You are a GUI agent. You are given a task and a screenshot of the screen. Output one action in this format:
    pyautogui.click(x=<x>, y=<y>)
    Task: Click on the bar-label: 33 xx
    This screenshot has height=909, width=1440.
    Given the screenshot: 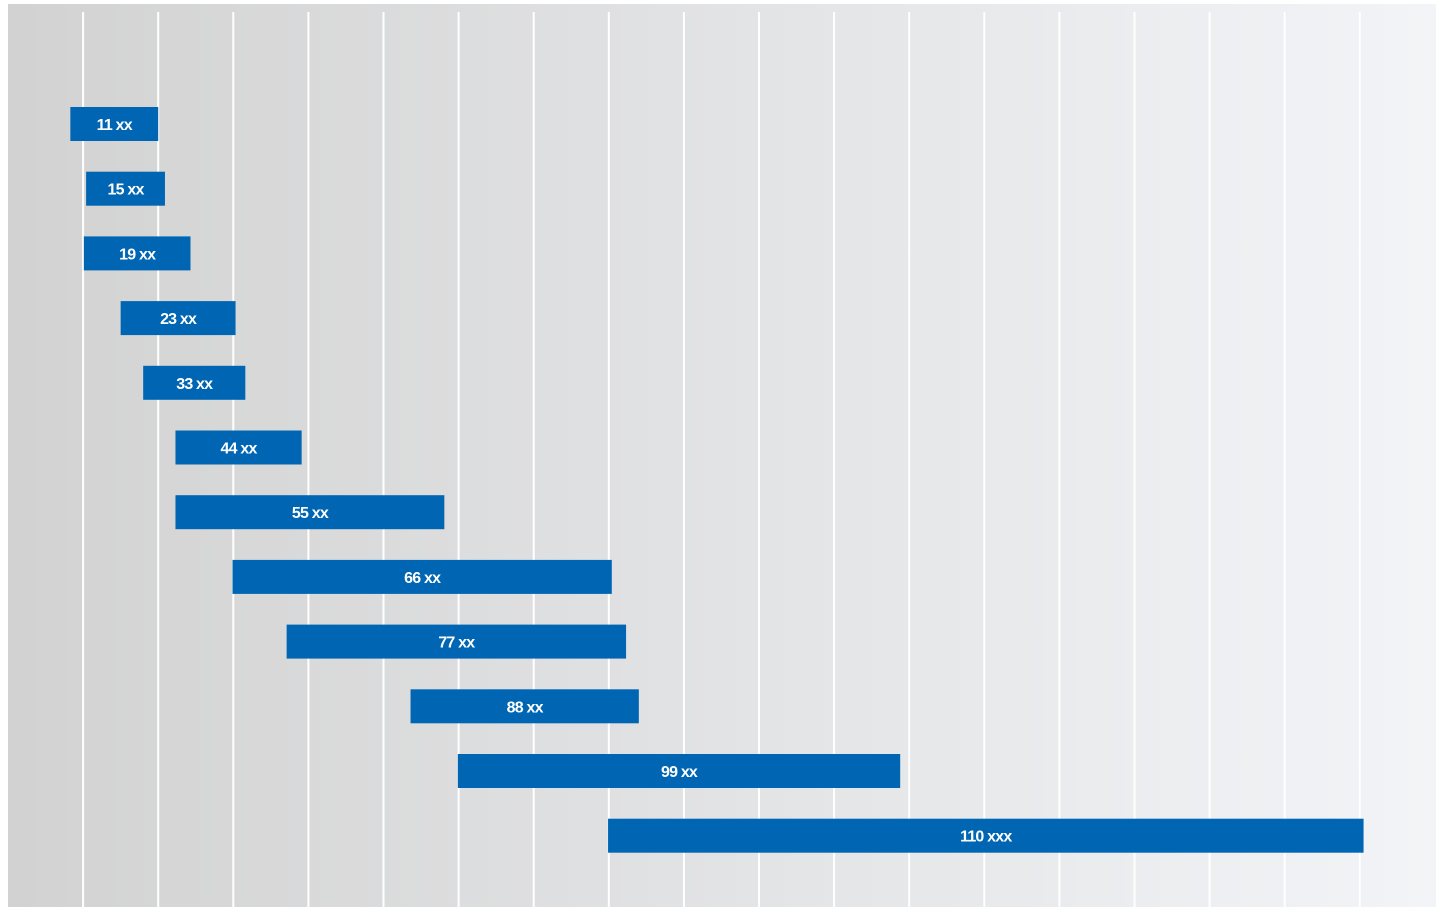 What is the action you would take?
    pyautogui.click(x=194, y=384)
    